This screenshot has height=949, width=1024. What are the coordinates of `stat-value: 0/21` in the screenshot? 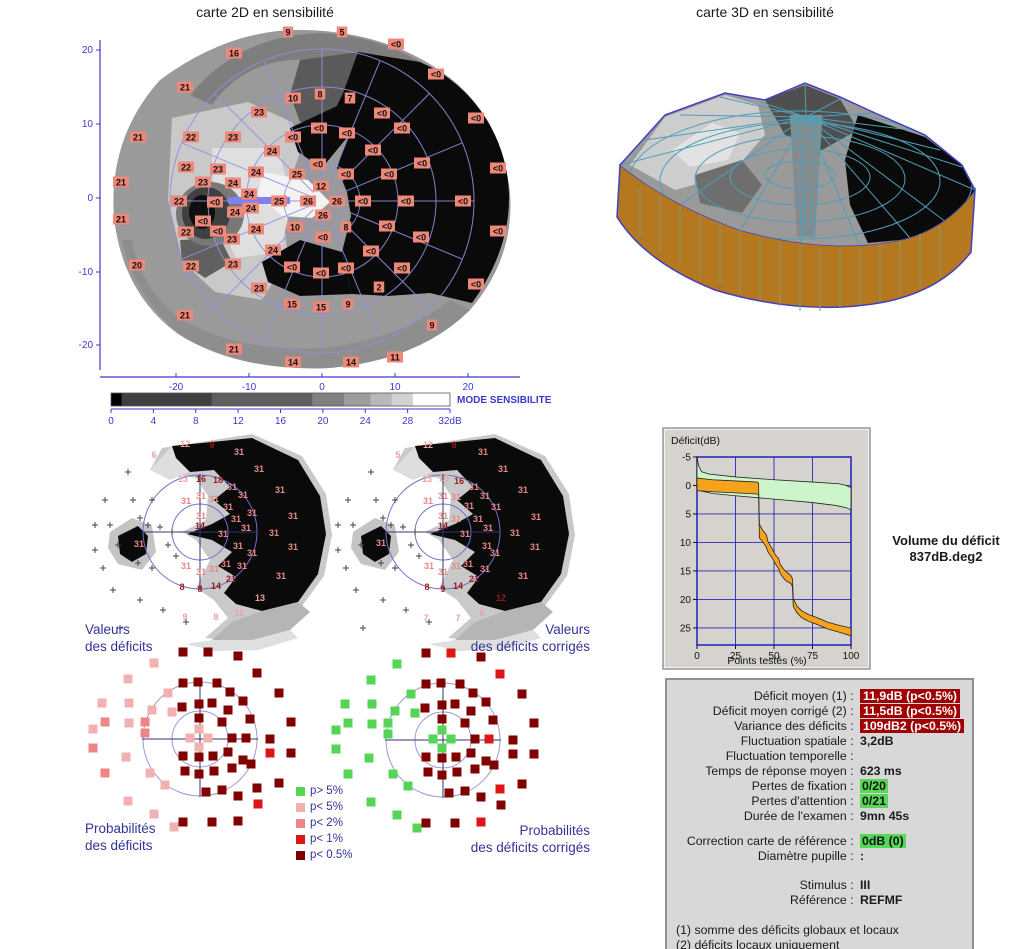 It's located at (874, 800).